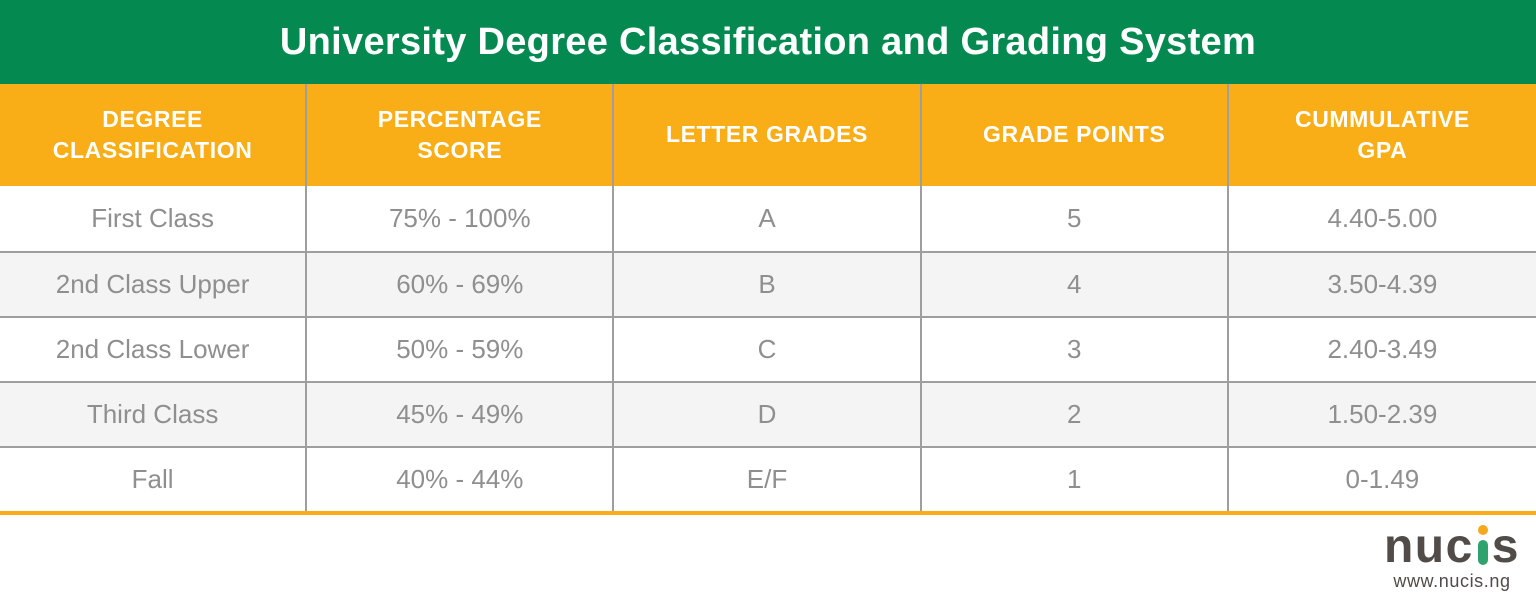  I want to click on table-cell: 4.40-5.00, so click(1382, 218).